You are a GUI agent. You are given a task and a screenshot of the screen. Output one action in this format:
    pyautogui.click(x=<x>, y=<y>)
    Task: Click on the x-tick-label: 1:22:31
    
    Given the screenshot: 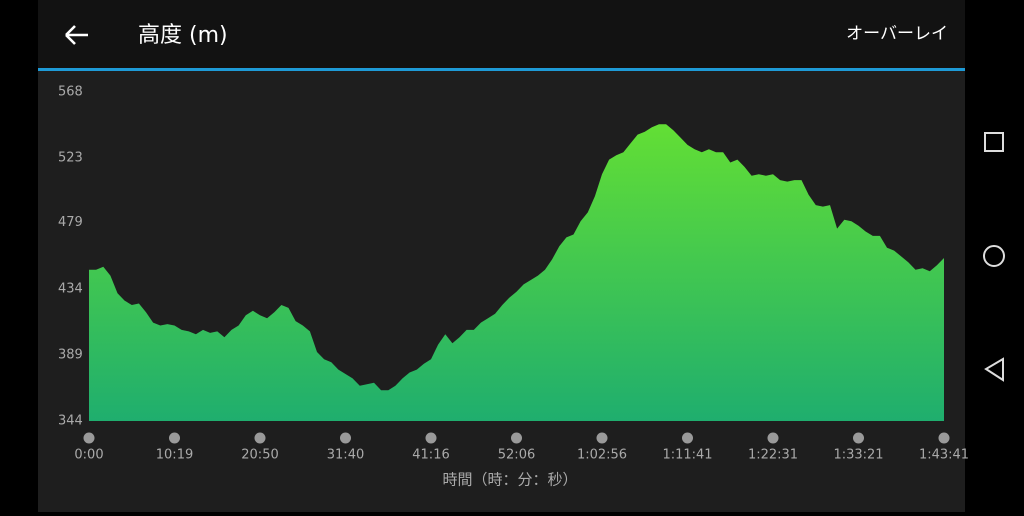 What is the action you would take?
    pyautogui.click(x=773, y=455)
    